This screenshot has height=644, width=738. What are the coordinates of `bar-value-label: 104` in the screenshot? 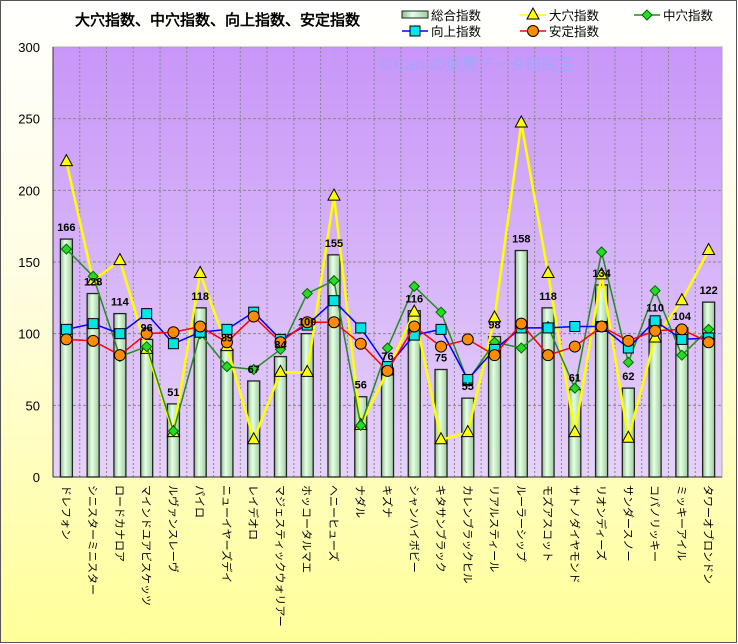 It's located at (682, 317).